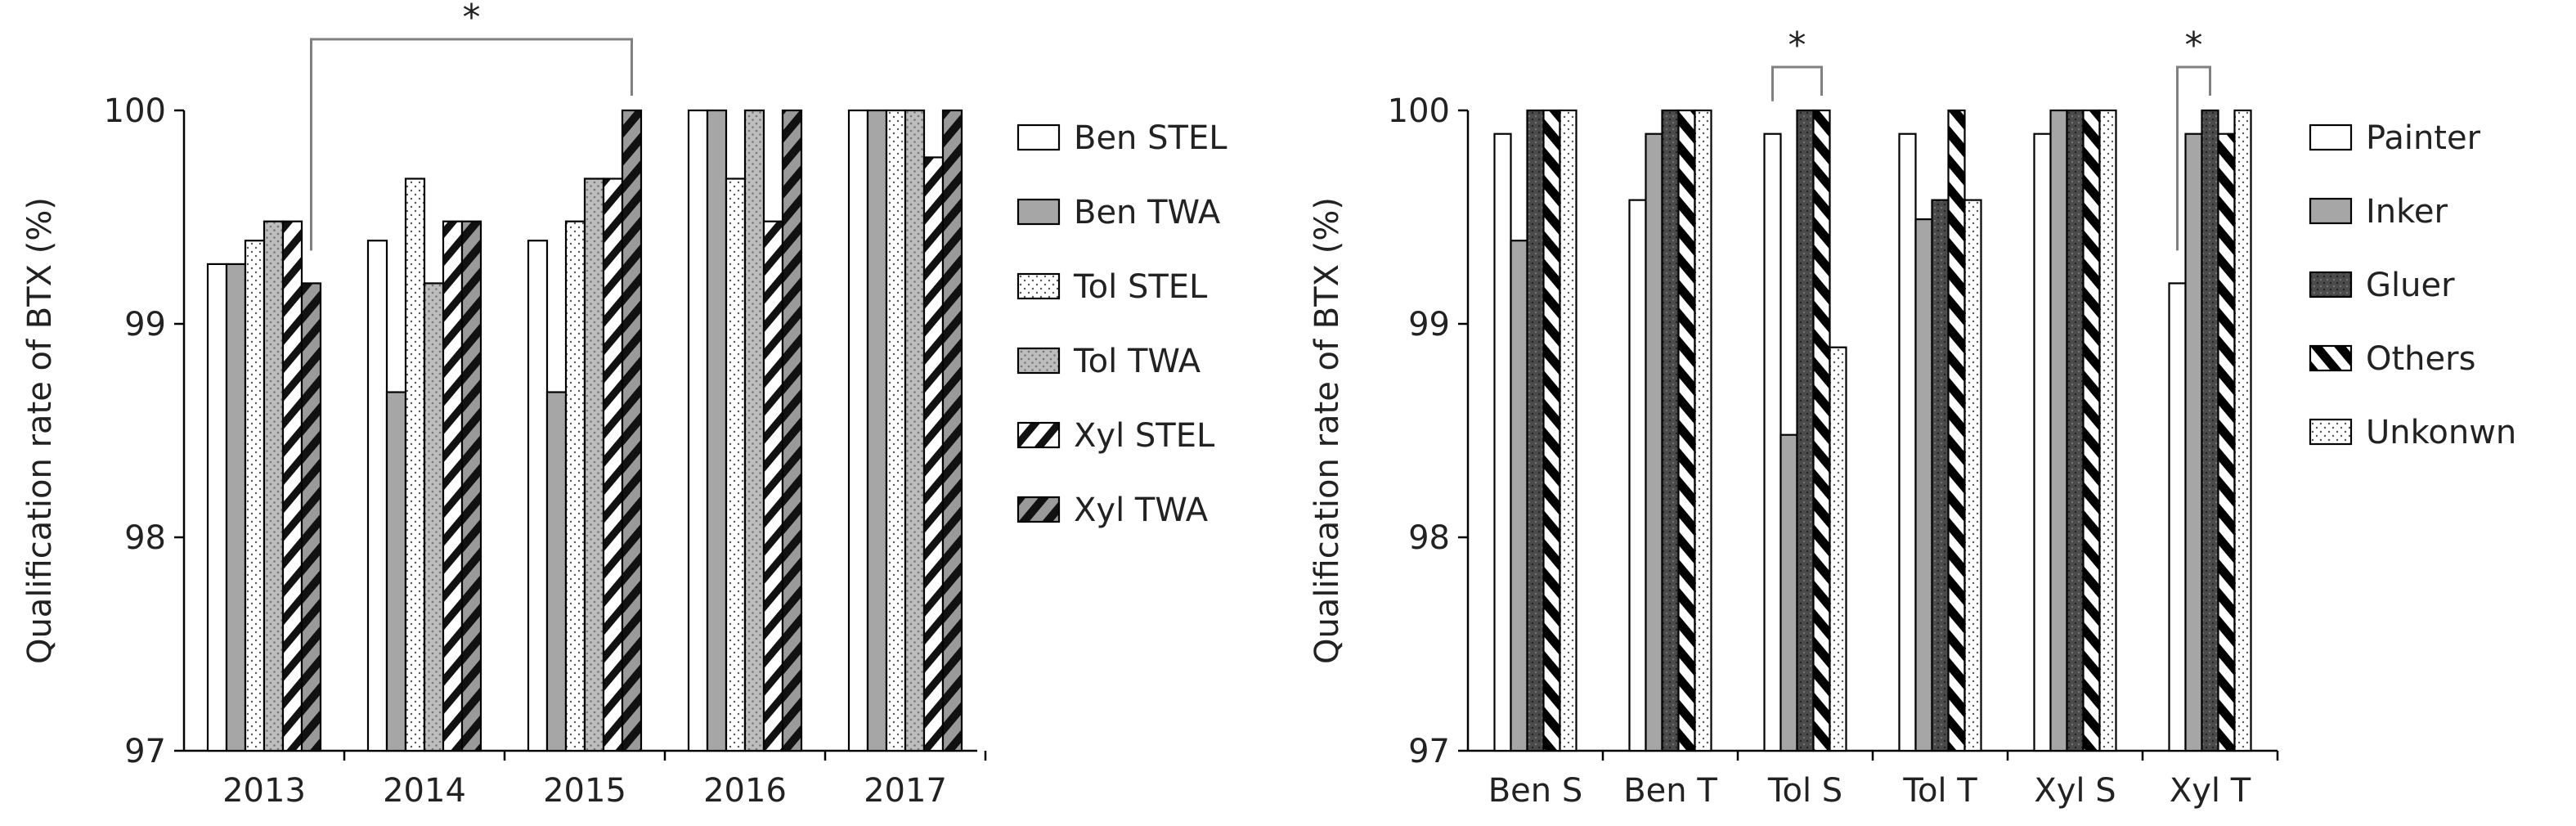  What do you see at coordinates (613, 464) in the screenshot?
I see `bar-xyl-stel-2015` at bounding box center [613, 464].